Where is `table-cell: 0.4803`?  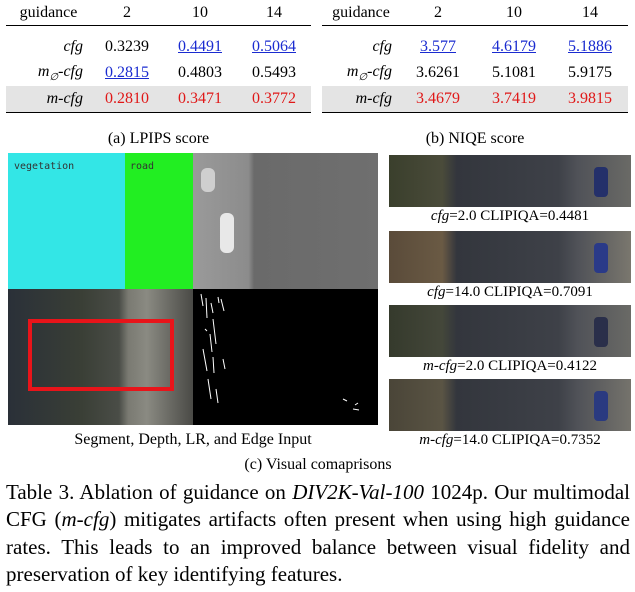
table-cell: 0.4803 is located at coordinates (200, 72).